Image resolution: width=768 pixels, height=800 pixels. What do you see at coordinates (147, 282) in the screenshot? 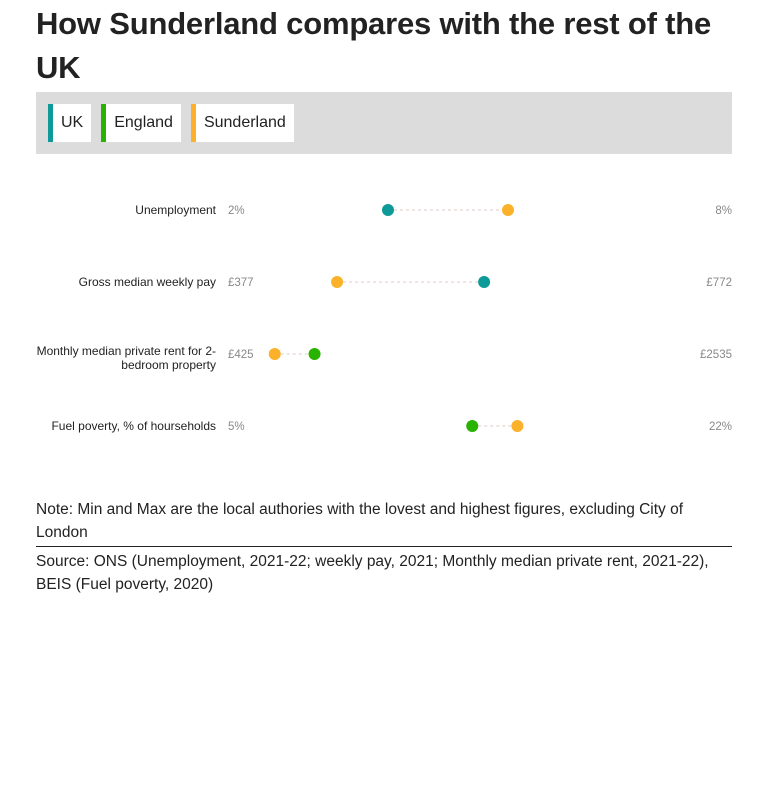
I see `row-label: Gross median weekly pay` at bounding box center [147, 282].